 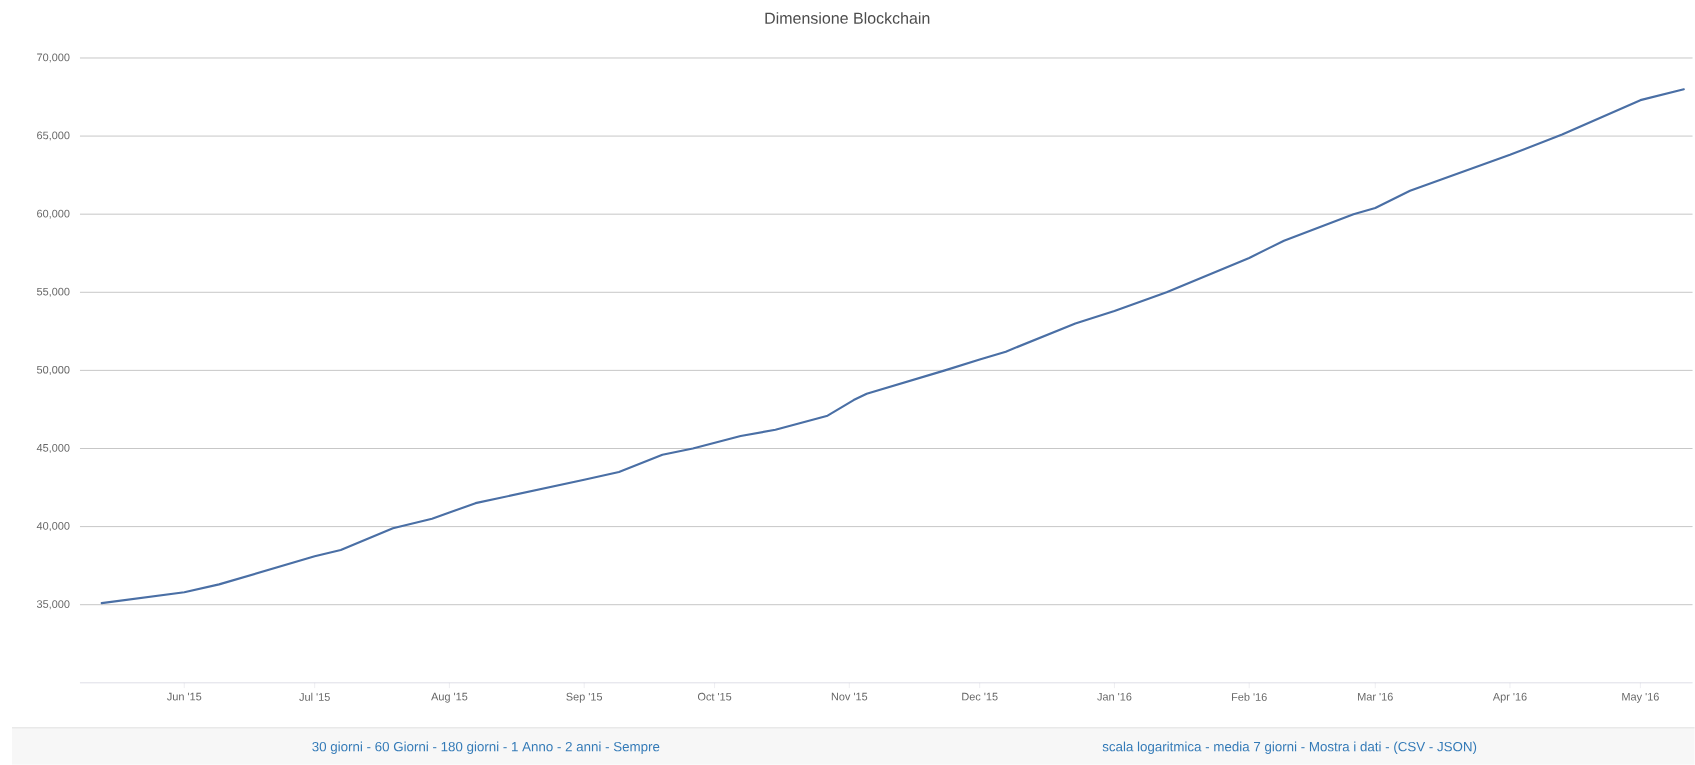 What do you see at coordinates (184, 696) in the screenshot?
I see `x-tick-label: Jun '15` at bounding box center [184, 696].